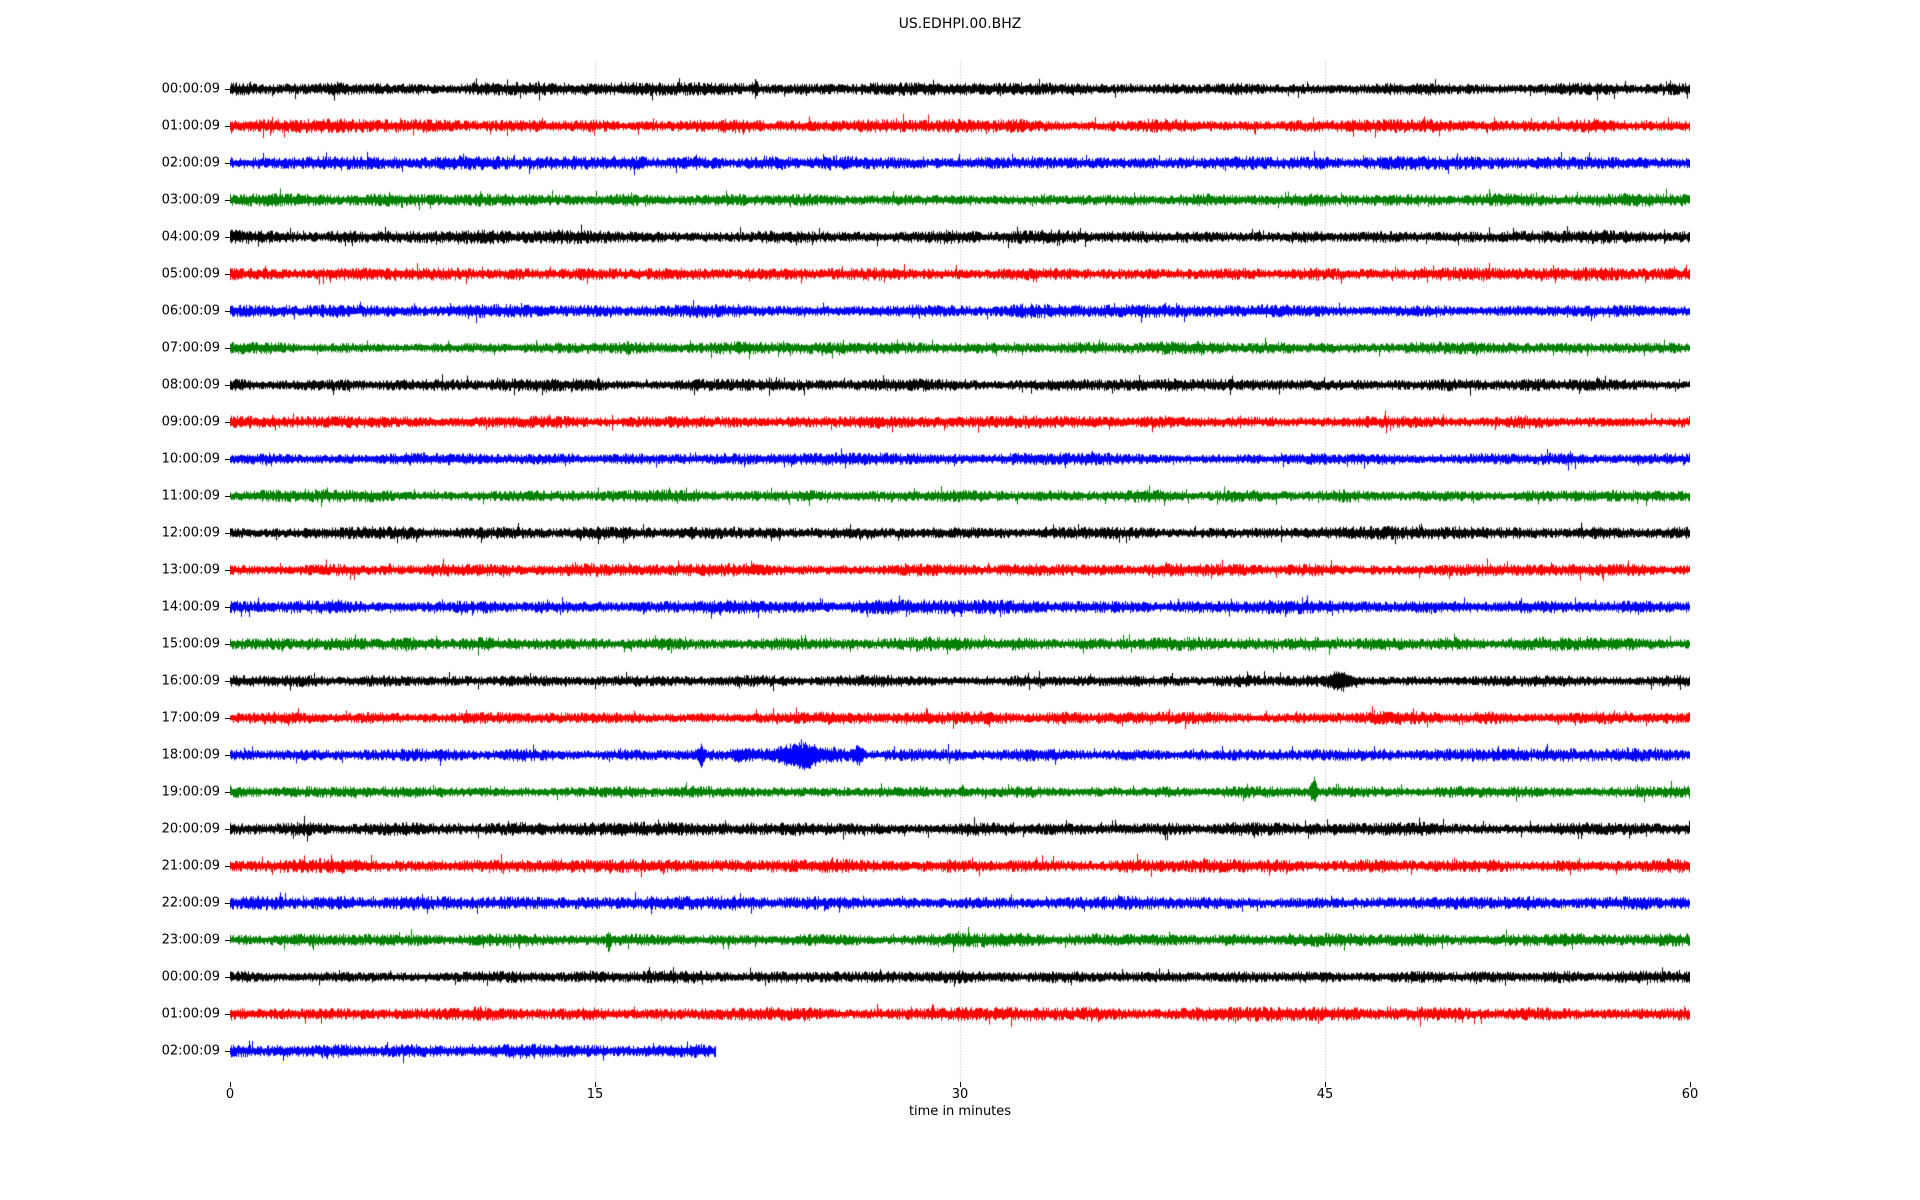 The image size is (1920, 1200). What do you see at coordinates (190, 533) in the screenshot?
I see `trace-time-label: 12:00:09` at bounding box center [190, 533].